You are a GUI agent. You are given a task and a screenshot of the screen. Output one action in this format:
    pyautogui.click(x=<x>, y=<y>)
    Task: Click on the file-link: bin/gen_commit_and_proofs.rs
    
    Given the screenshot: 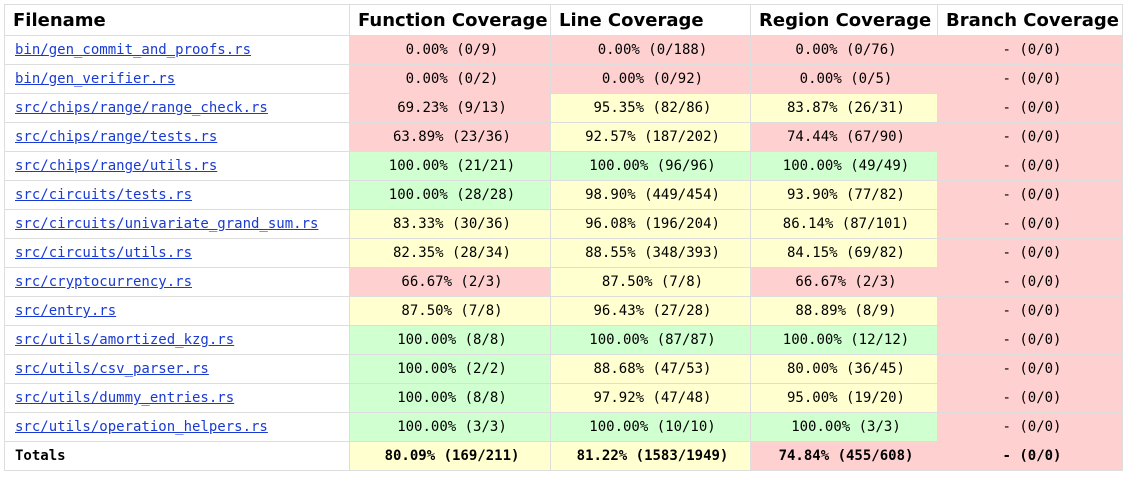 What is the action you would take?
    pyautogui.click(x=133, y=50)
    